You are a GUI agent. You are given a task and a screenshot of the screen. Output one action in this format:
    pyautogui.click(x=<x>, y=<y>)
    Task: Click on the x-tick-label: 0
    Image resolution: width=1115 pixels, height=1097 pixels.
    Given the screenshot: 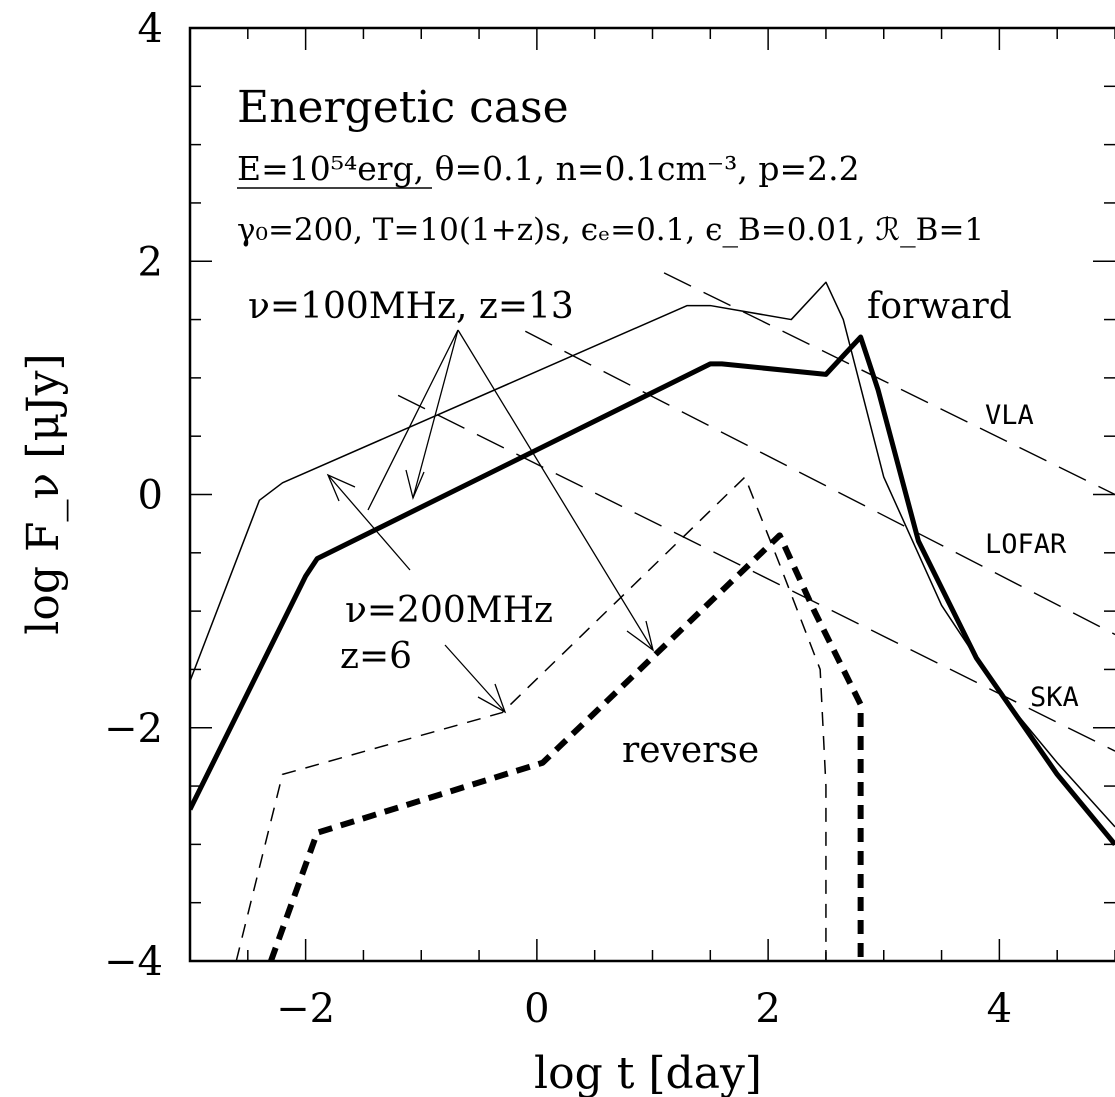 What is the action you would take?
    pyautogui.click(x=536, y=1009)
    